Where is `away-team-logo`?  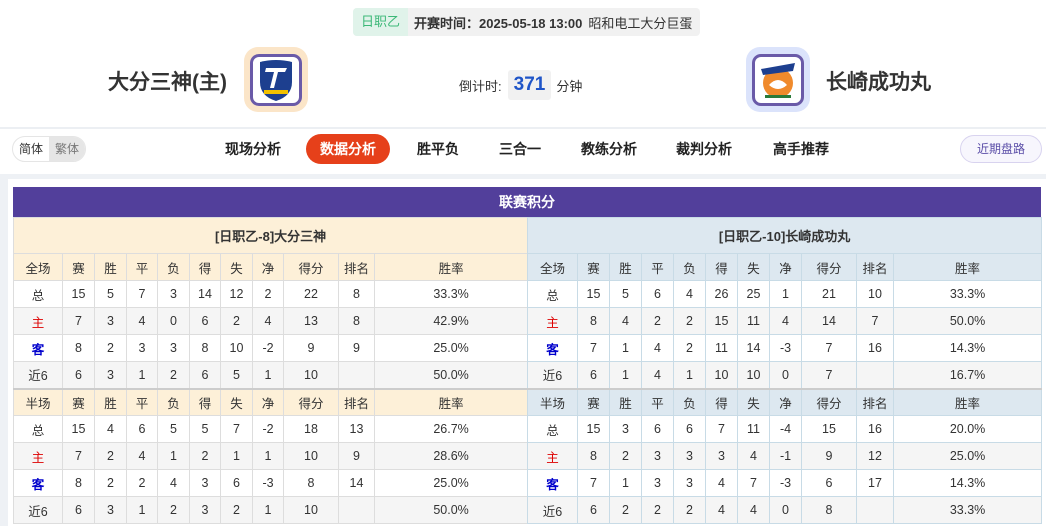 away-team-logo is located at coordinates (778, 79).